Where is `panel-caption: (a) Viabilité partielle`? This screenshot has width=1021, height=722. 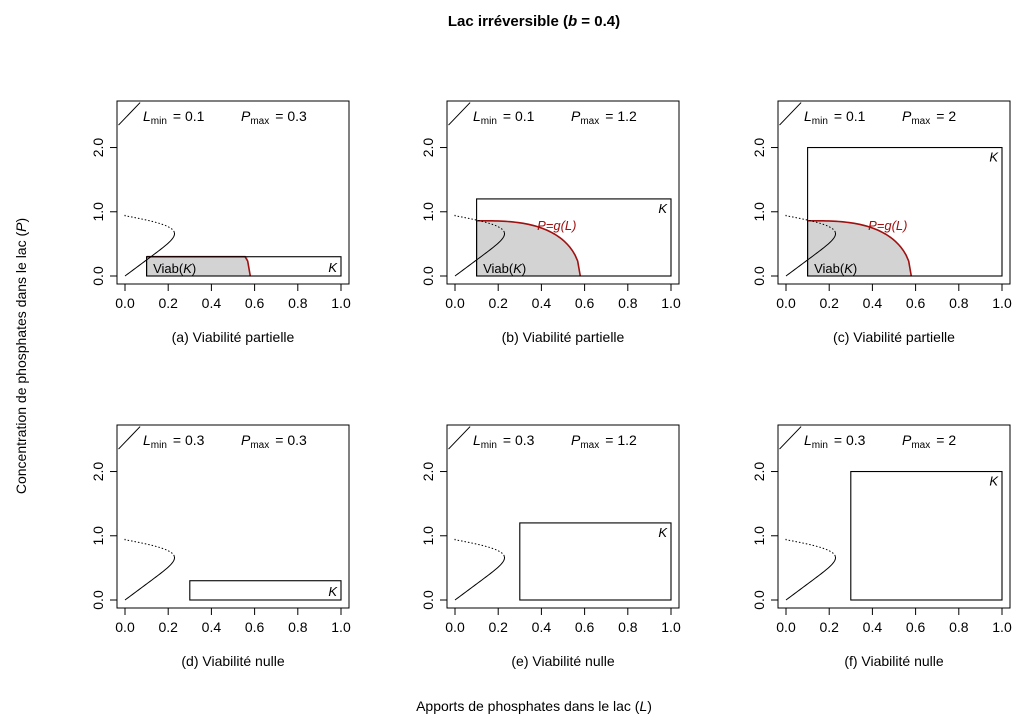 panel-caption: (a) Viabilité partielle is located at coordinates (233, 337).